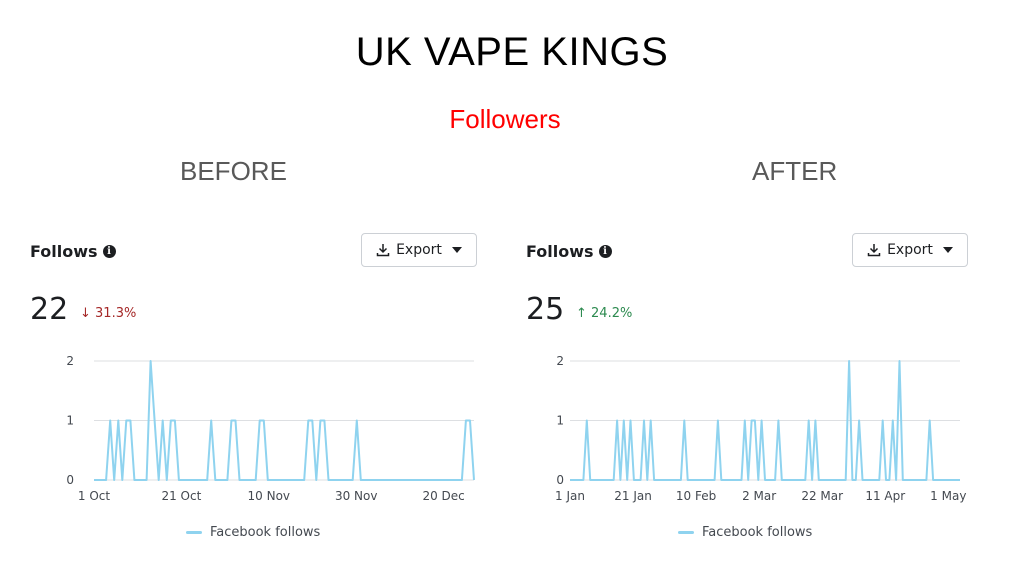 The height and width of the screenshot is (577, 1024). I want to click on page-title: UK VAPE KINGS, so click(512, 52).